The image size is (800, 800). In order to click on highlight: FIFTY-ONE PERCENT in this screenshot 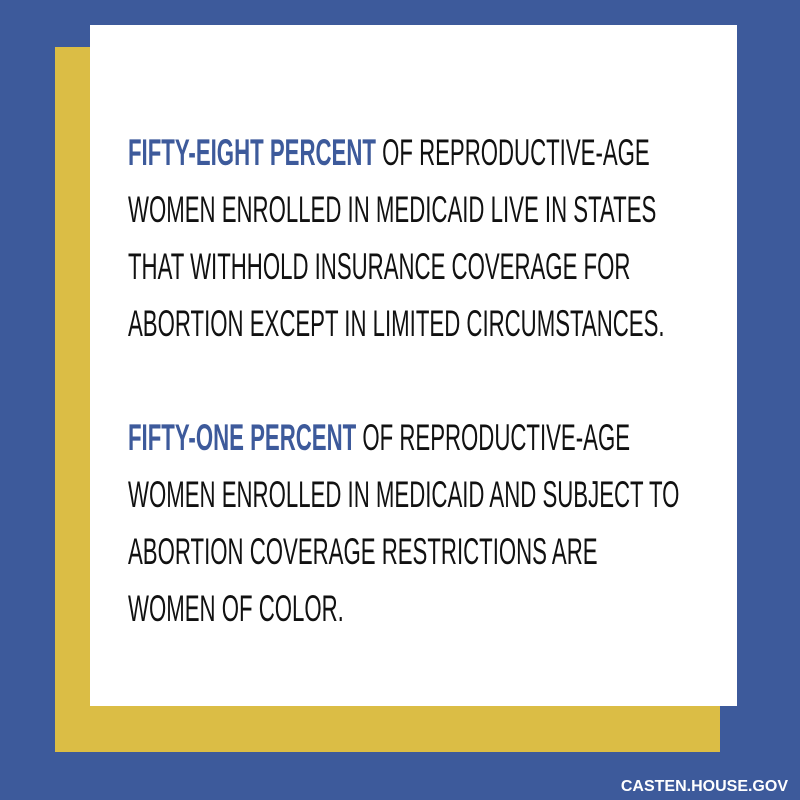, I will do `click(242, 437)`.